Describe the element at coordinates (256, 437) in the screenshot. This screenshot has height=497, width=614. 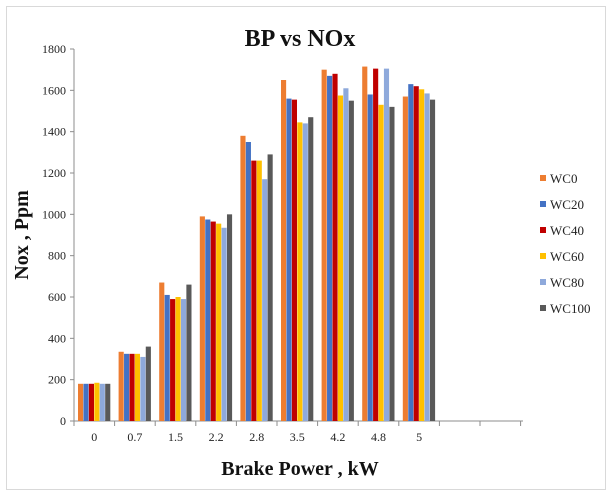
I see `x-tick-label: 2.8` at that location.